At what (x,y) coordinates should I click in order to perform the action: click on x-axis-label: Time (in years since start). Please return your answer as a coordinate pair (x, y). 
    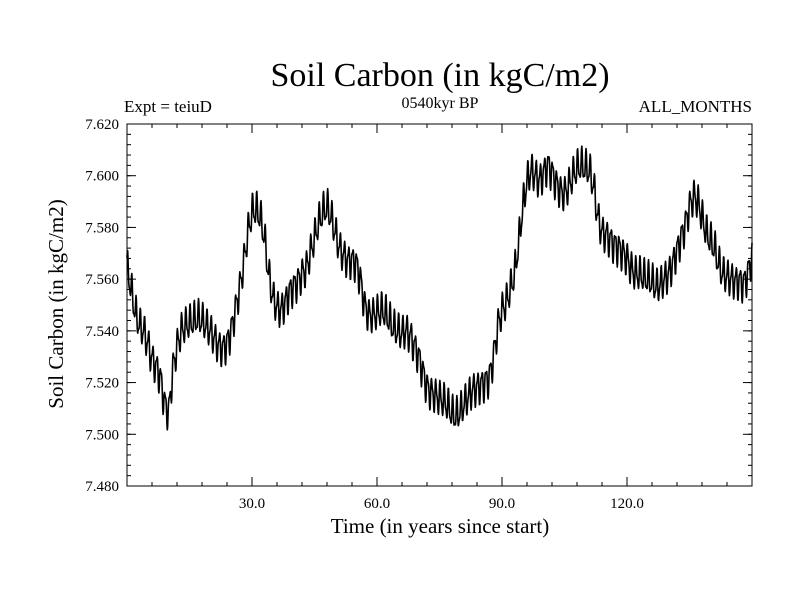
    Looking at the image, I should click on (440, 526).